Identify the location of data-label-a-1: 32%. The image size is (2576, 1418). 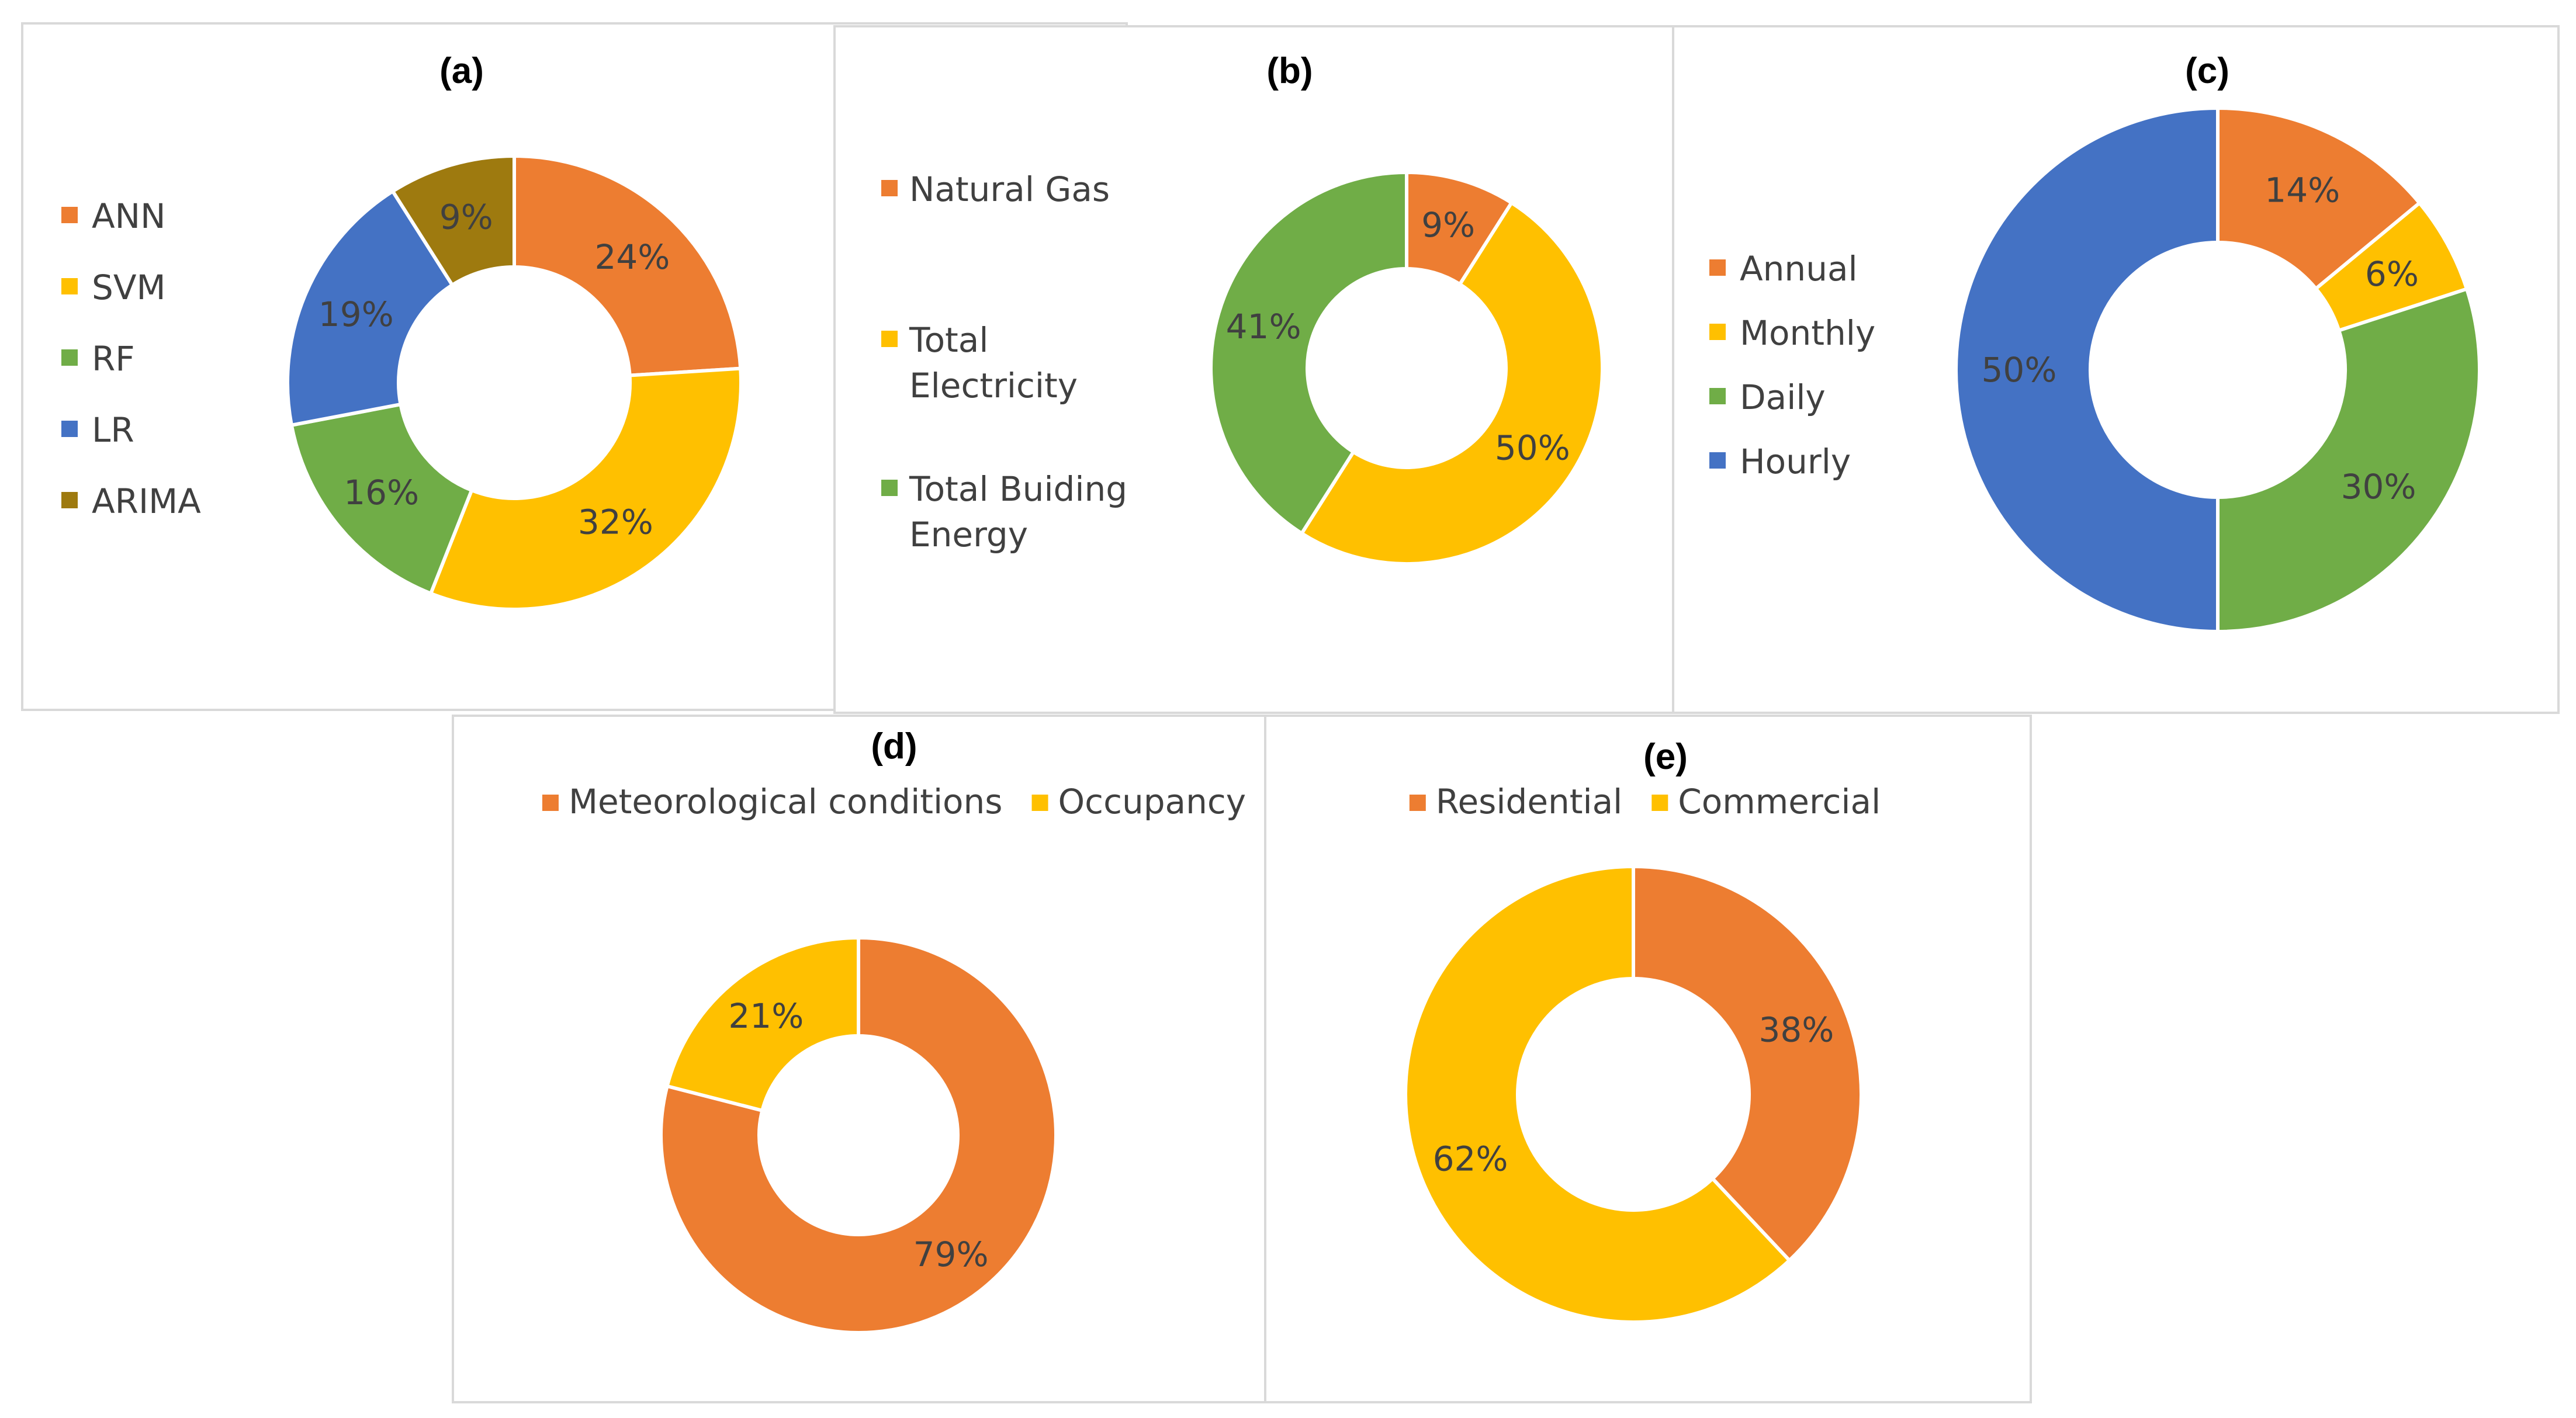
(615, 522).